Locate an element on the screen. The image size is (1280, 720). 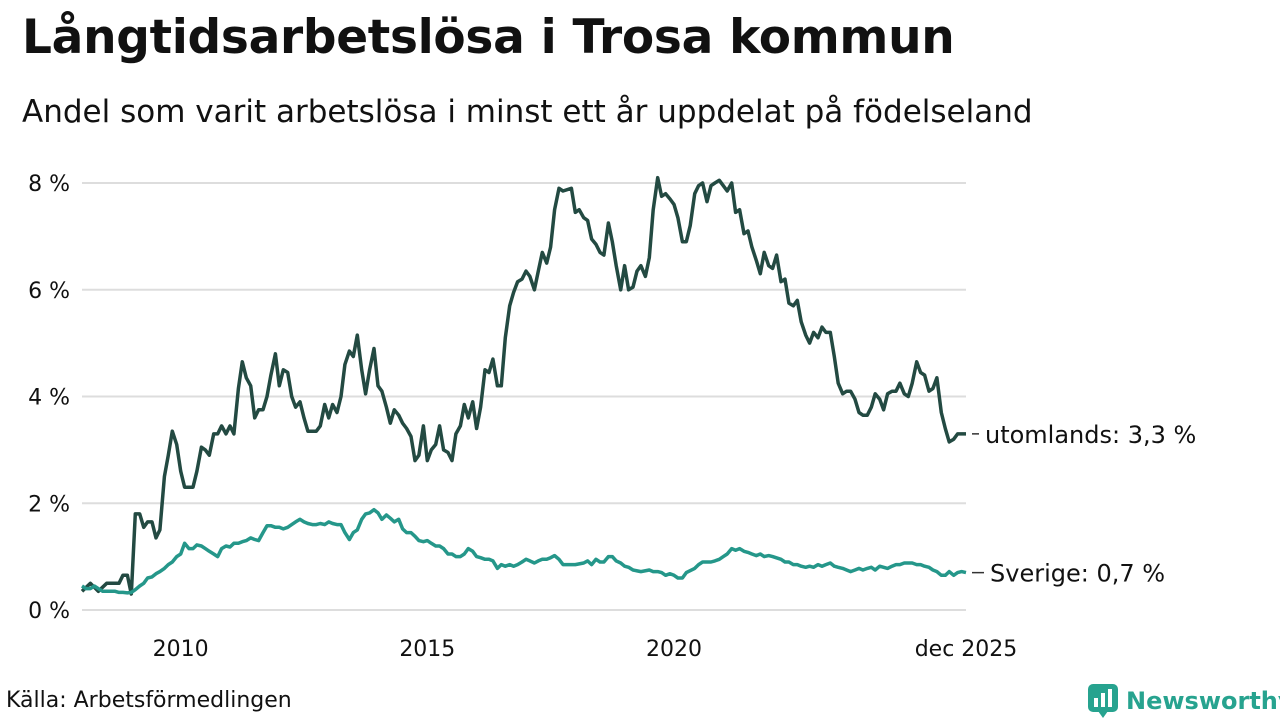
y-axis: 0 % 2 % 4 % 6 % 8 % is located at coordinates (49, 398).